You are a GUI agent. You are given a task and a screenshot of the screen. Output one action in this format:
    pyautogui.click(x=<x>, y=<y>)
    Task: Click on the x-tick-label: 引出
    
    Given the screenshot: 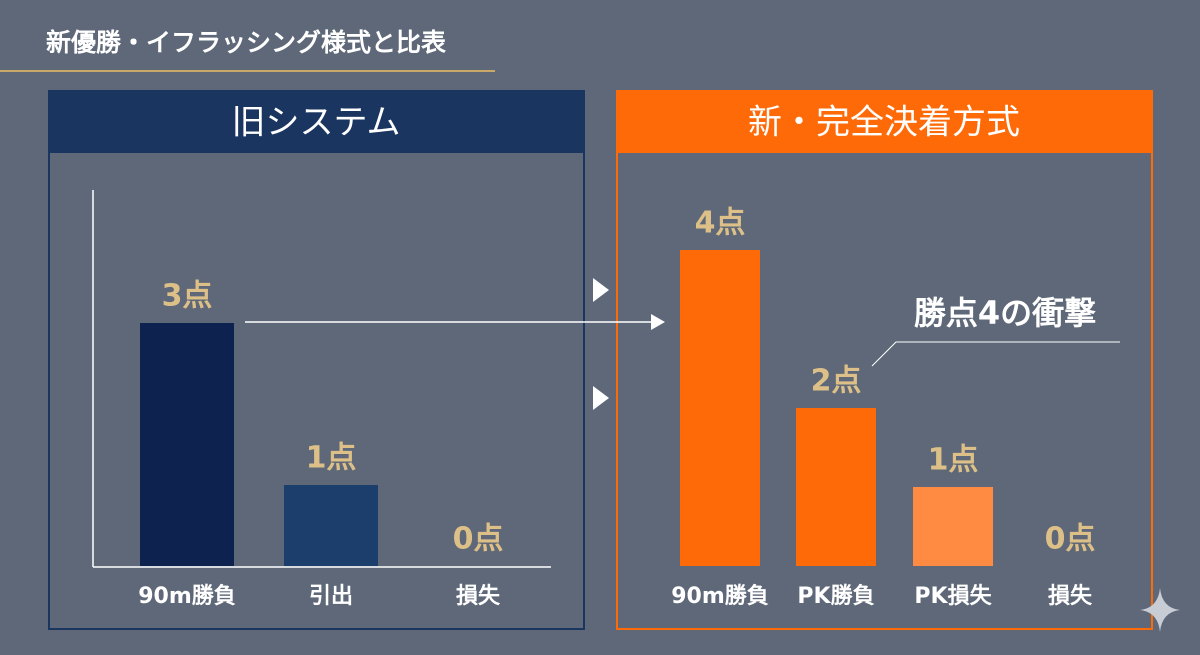 What is the action you would take?
    pyautogui.click(x=331, y=596)
    